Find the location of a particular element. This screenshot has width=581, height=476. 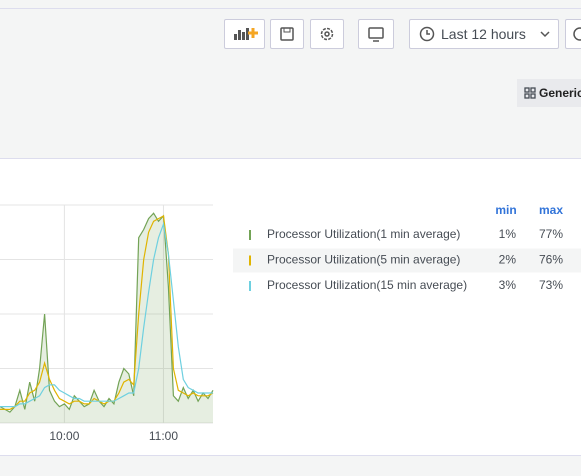

legend-stat: 2% is located at coordinates (508, 260).